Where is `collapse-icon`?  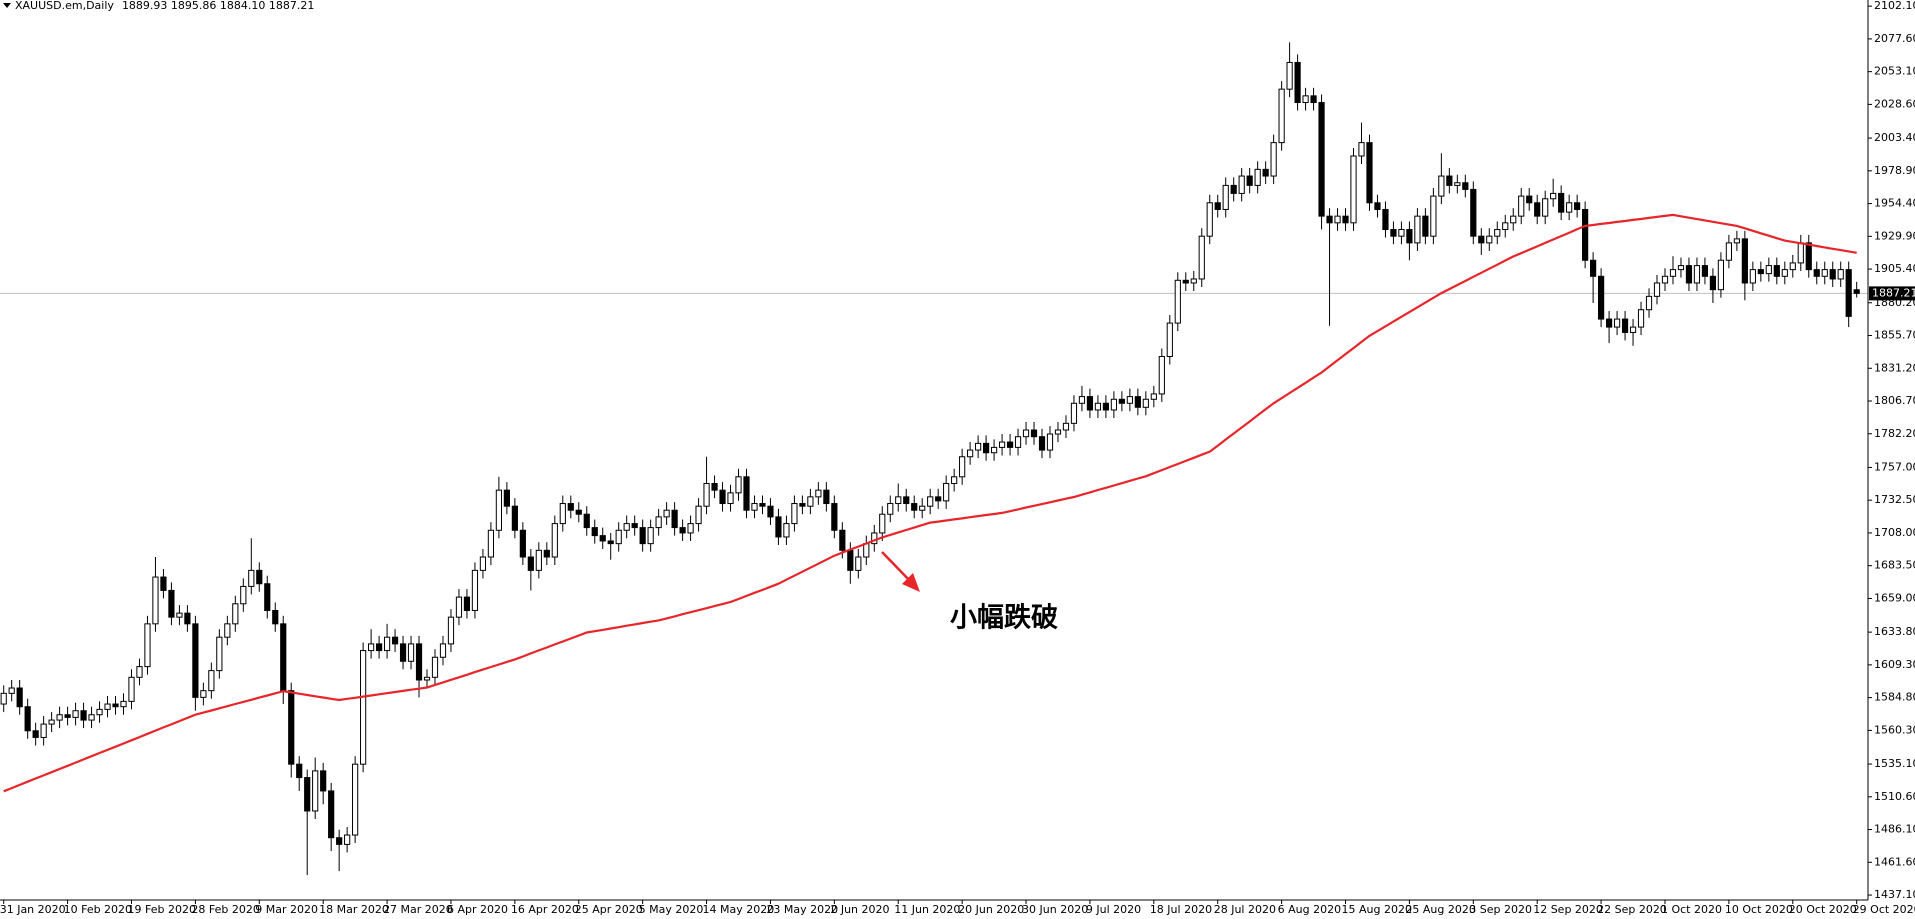 collapse-icon is located at coordinates (7, 5).